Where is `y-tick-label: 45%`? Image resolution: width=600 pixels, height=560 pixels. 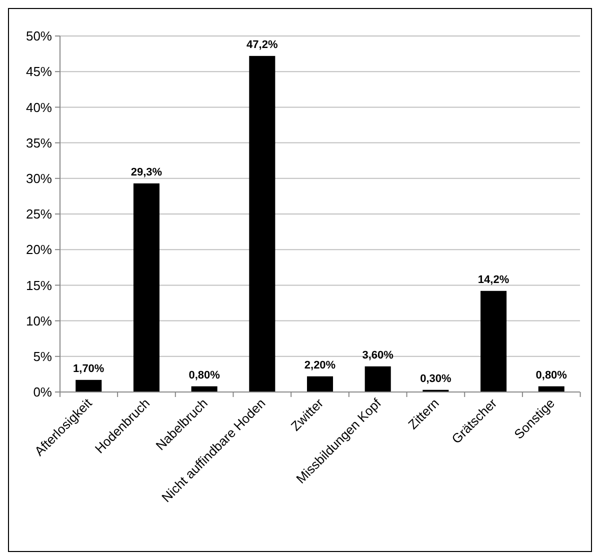
y-tick-label: 45% is located at coordinates (39, 72).